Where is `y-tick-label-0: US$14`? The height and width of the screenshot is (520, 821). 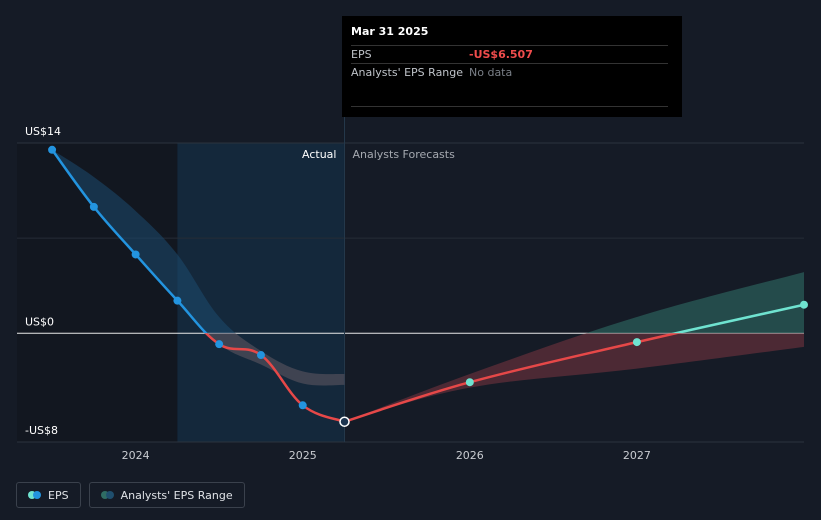
y-tick-label-0: US$14 is located at coordinates (43, 131).